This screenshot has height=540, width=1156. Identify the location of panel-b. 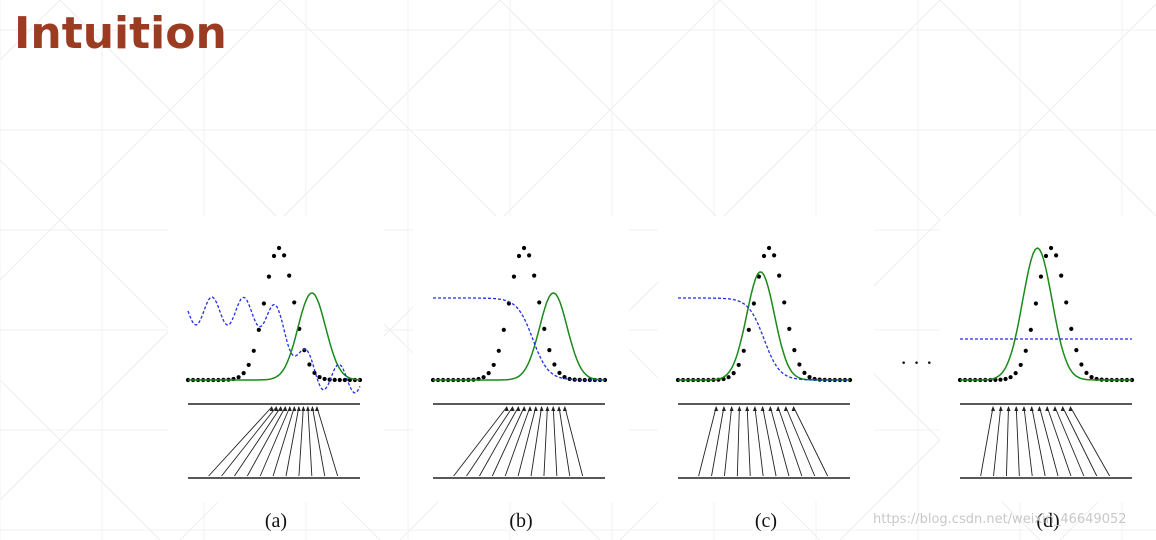
(521, 359).